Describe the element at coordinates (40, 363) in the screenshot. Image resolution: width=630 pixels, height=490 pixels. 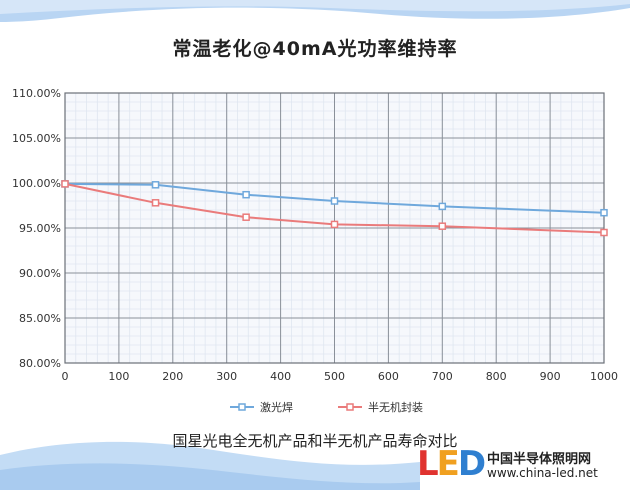
I see `y-tick-label: 80.00%` at that location.